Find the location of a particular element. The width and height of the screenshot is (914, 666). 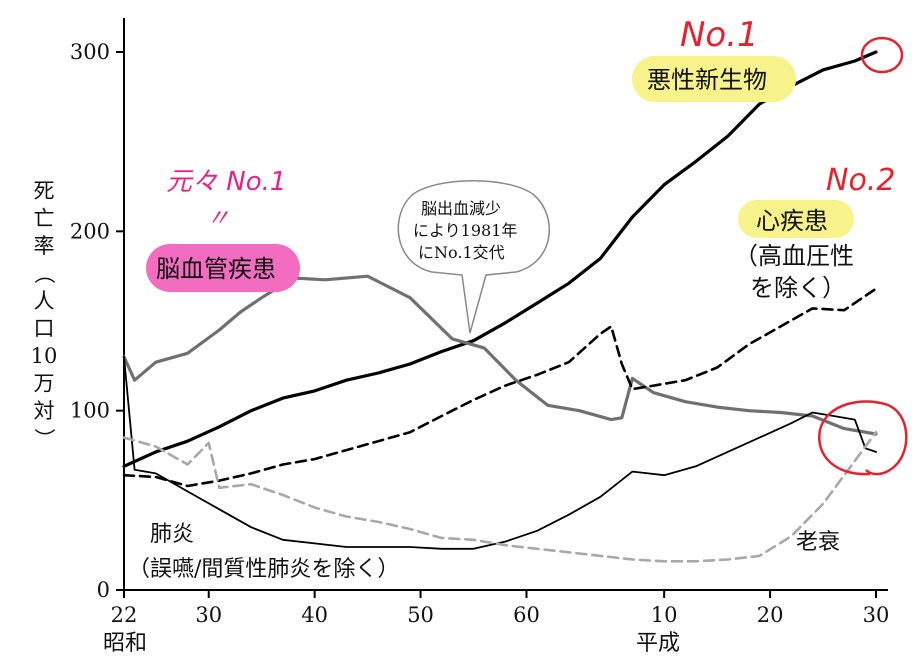

y-tick-label: 100 is located at coordinates (90, 411).